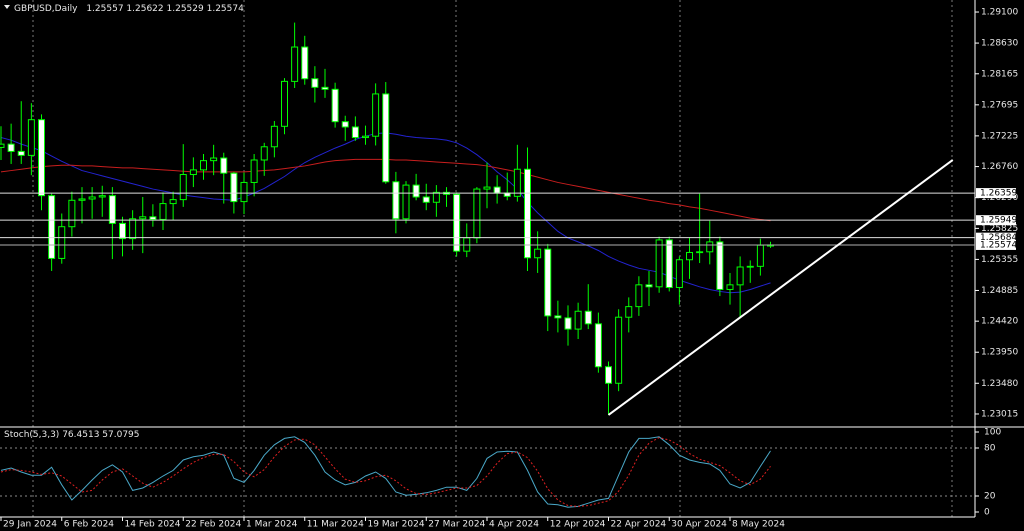 The height and width of the screenshot is (531, 1024). What do you see at coordinates (992, 433) in the screenshot?
I see `y-tick-label: 100` at bounding box center [992, 433].